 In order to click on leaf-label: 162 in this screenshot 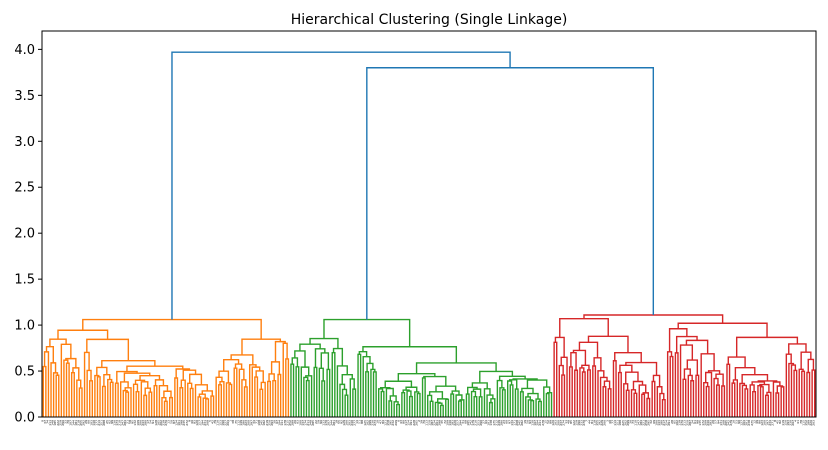, I will do `click(367, 423)`.